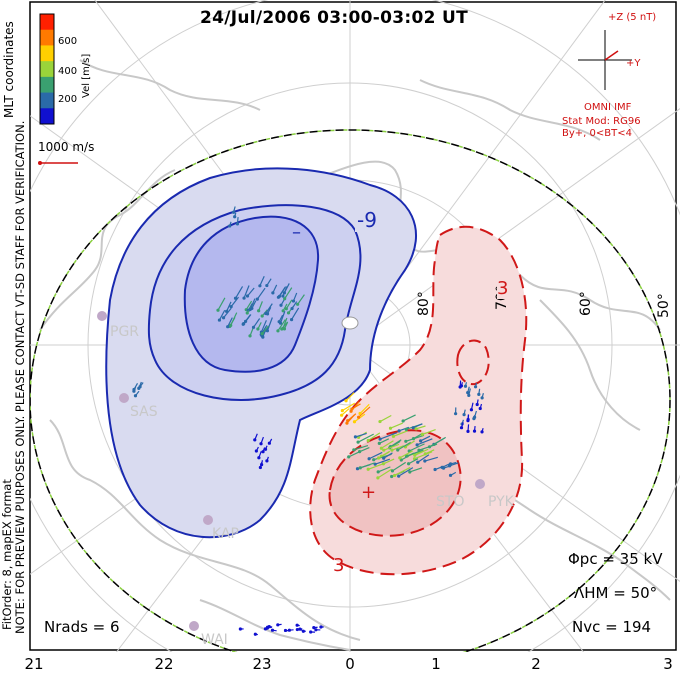 The height and width of the screenshot is (678, 680). I want to click on station-marker-sas, so click(124, 398).